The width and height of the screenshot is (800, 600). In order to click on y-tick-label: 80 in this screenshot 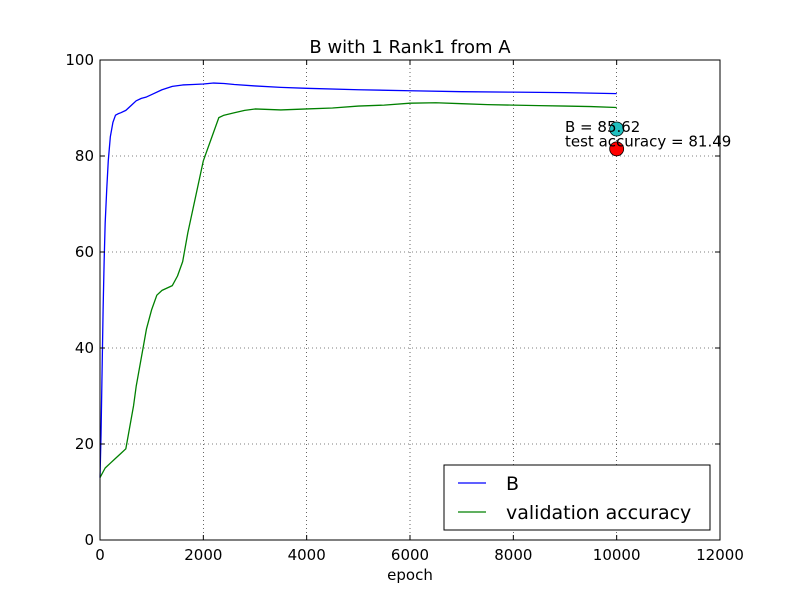, I will do `click(84, 156)`.